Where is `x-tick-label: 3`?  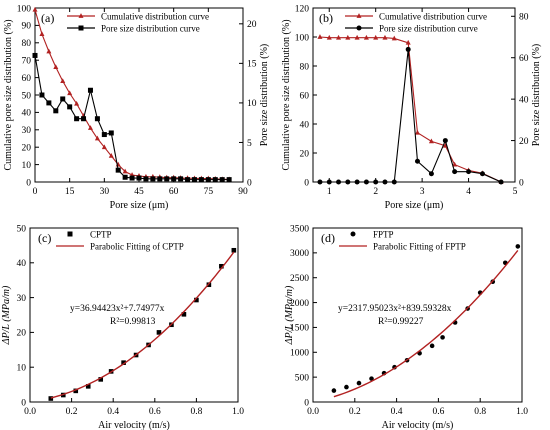
x-tick-label: 3 is located at coordinates (422, 192).